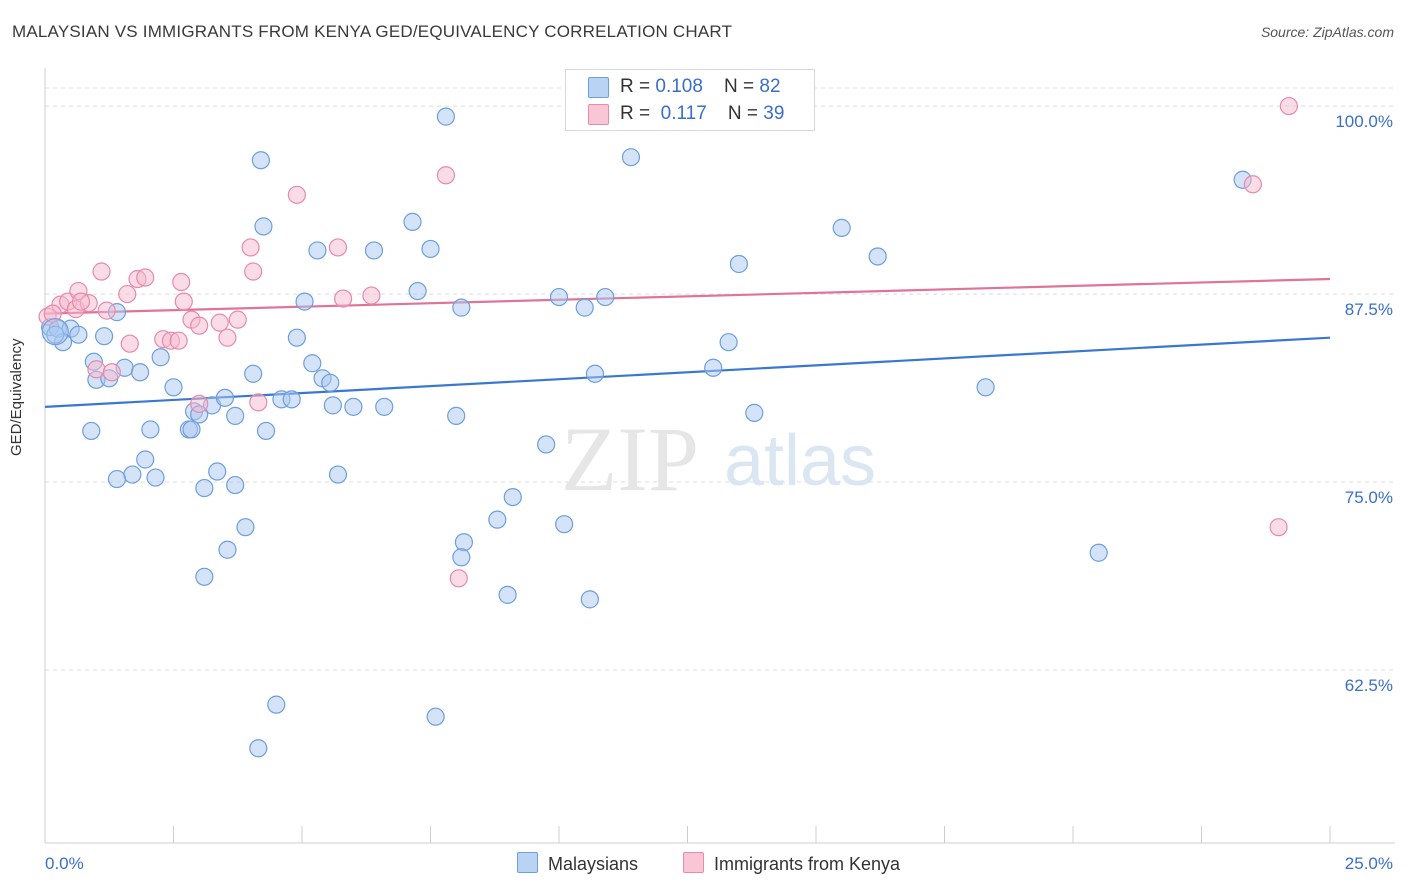 This screenshot has height=892, width=1406. What do you see at coordinates (683, 113) in the screenshot?
I see `r-value: 0.117` at bounding box center [683, 113].